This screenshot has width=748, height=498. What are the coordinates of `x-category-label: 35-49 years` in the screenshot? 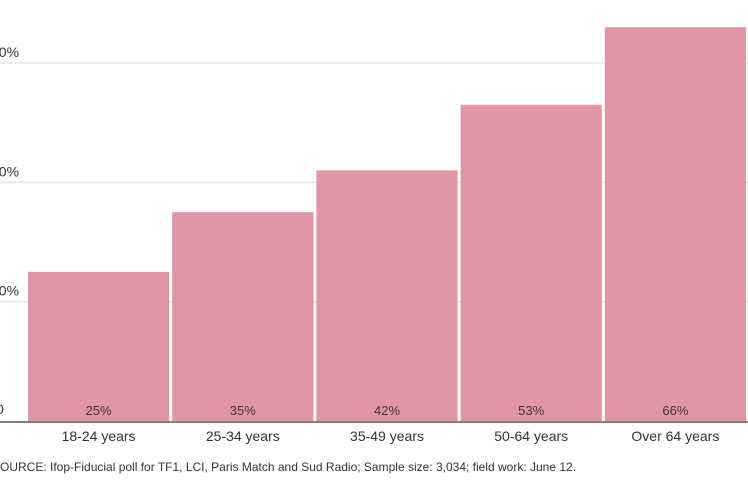 It's located at (387, 436).